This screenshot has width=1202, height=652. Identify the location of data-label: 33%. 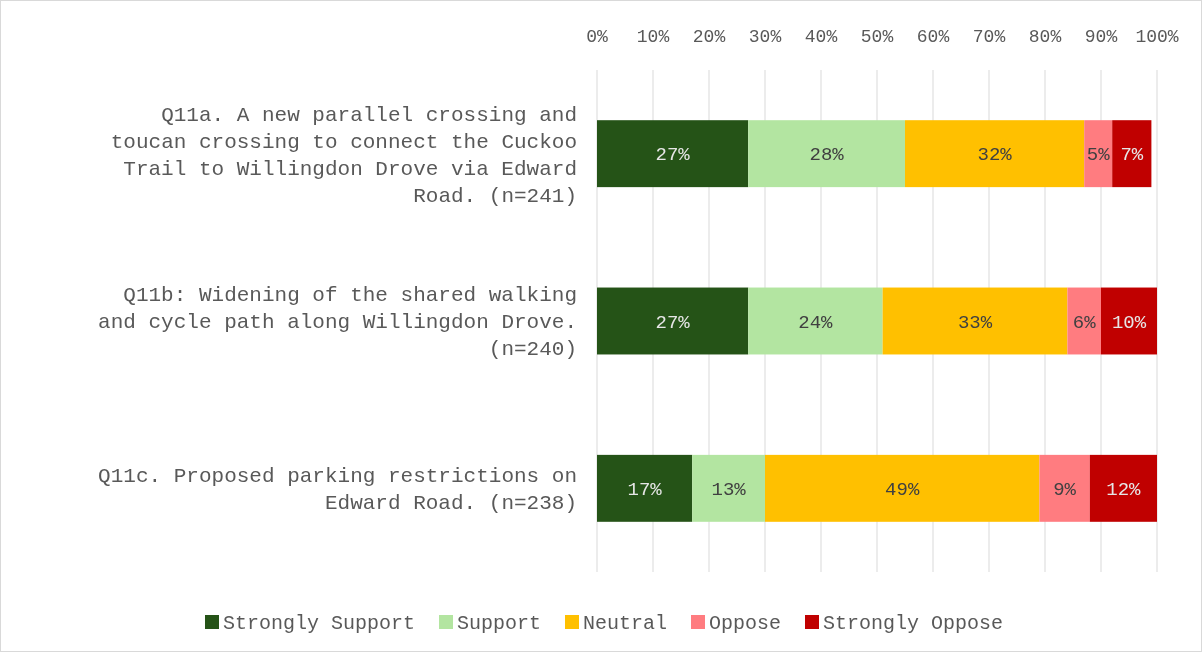
(975, 322).